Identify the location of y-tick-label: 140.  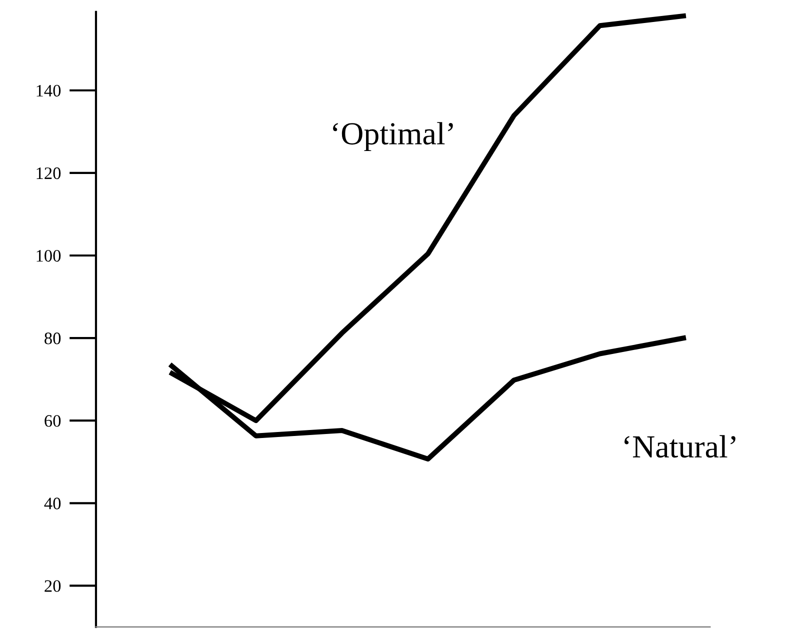
(48, 90).